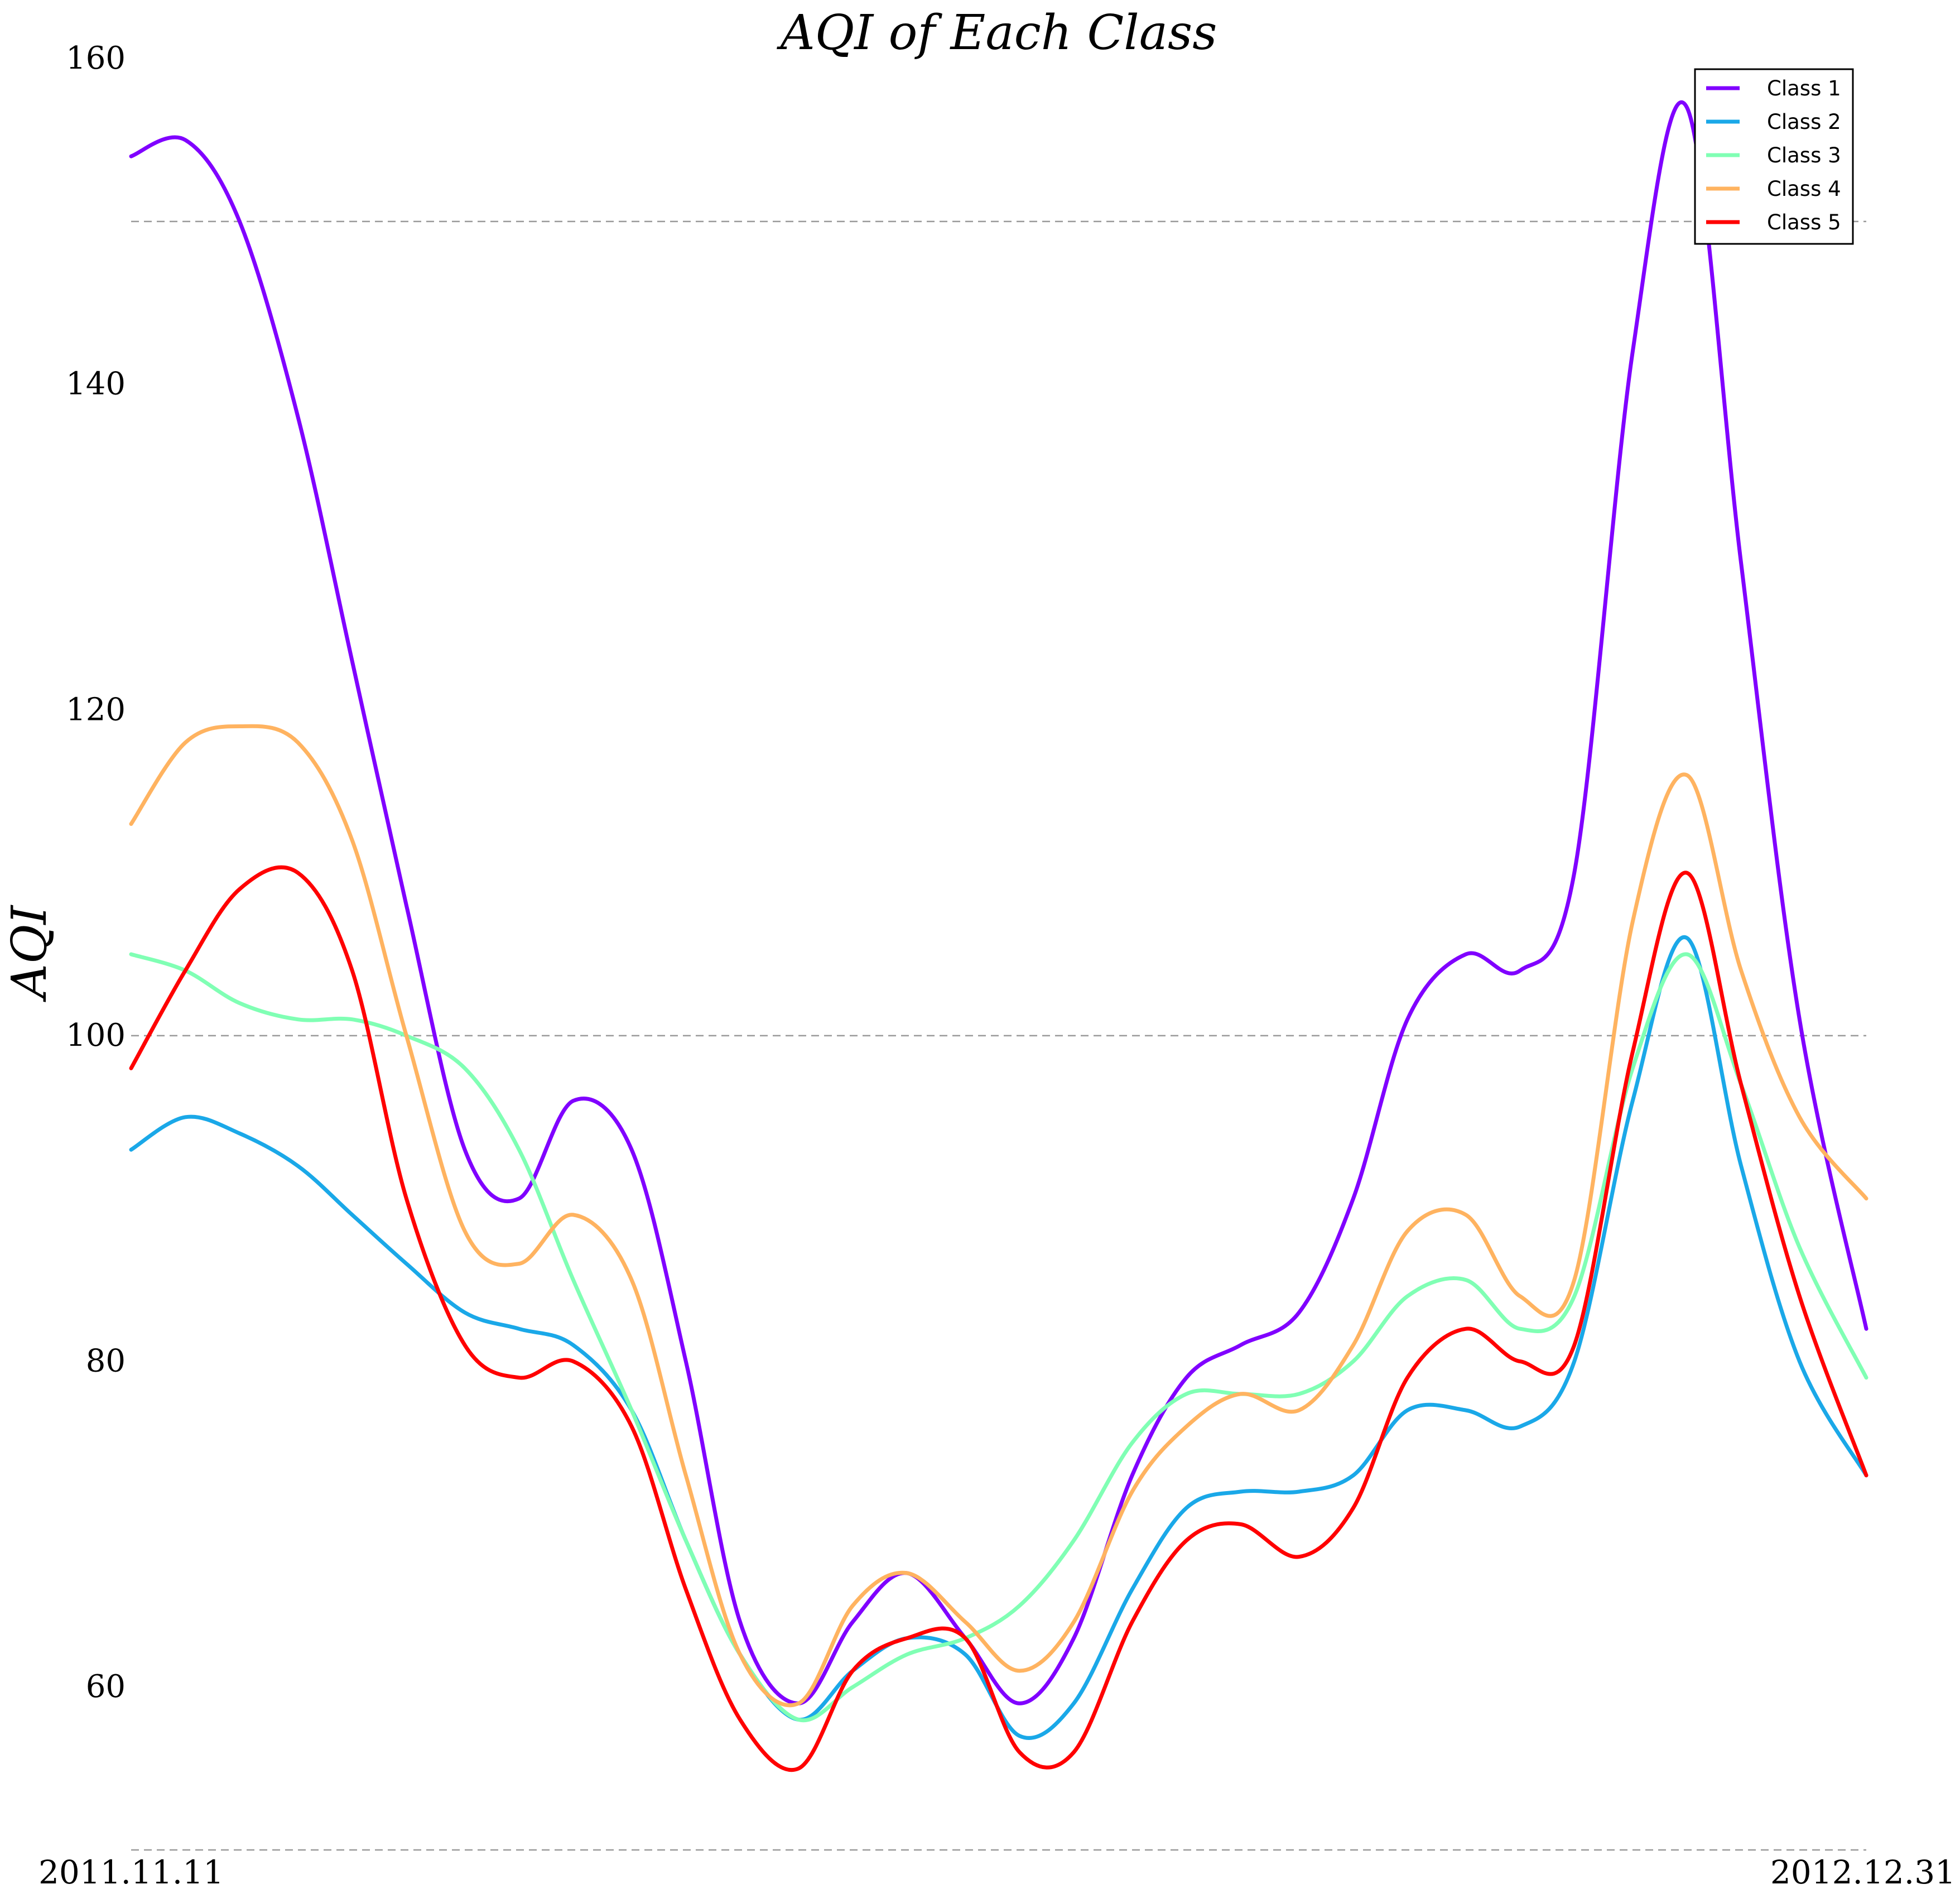 The width and height of the screenshot is (1960, 1889). Describe the element at coordinates (96, 384) in the screenshot. I see `y-tick-label: 140` at that location.